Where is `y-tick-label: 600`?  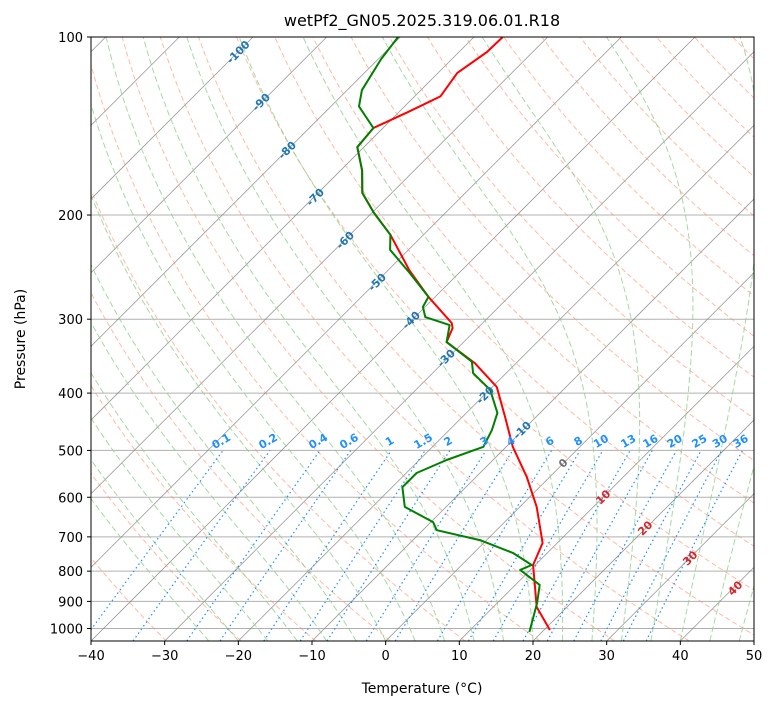 y-tick-label: 600 is located at coordinates (70, 498).